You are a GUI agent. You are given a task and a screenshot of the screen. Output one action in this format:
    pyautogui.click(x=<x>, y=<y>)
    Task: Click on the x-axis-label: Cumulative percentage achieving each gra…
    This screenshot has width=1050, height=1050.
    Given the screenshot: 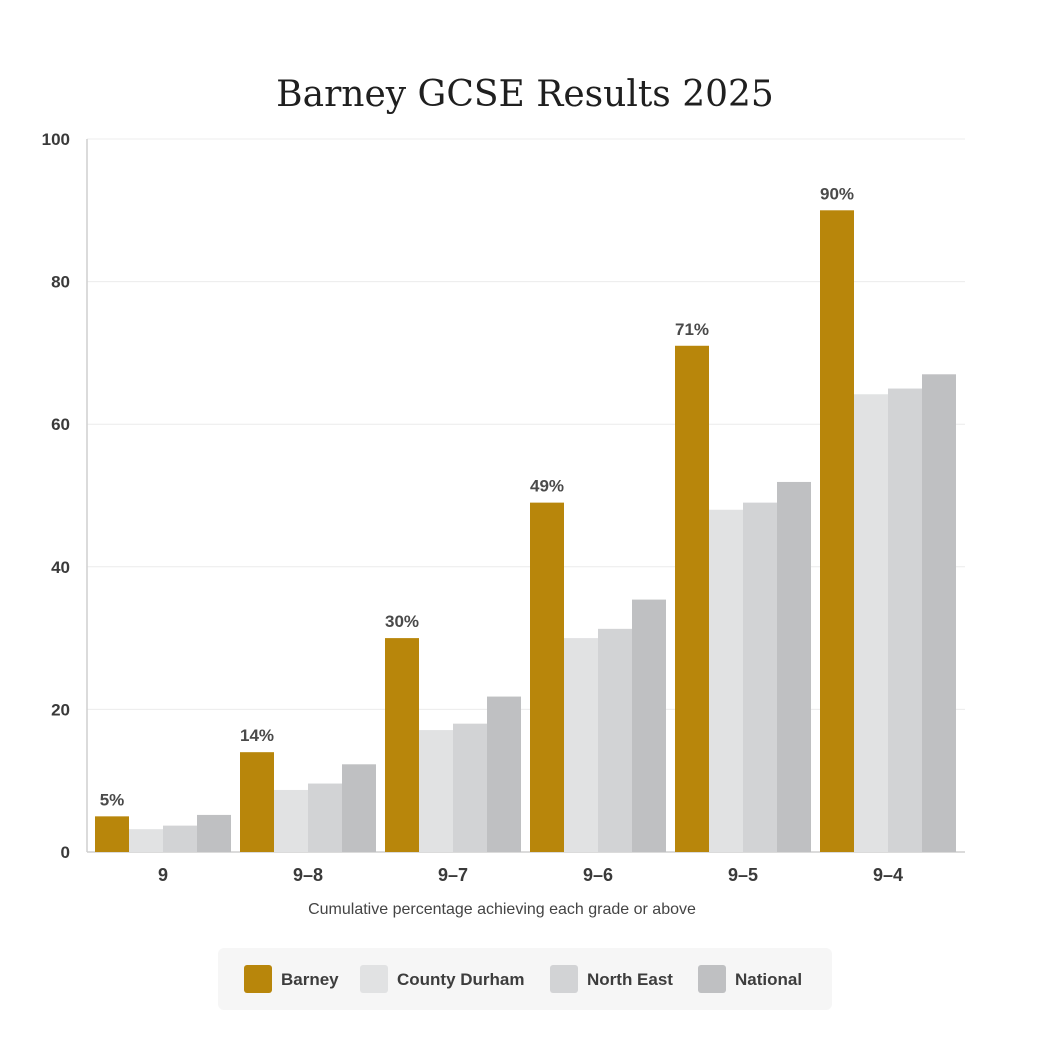 What is the action you would take?
    pyautogui.click(x=502, y=909)
    